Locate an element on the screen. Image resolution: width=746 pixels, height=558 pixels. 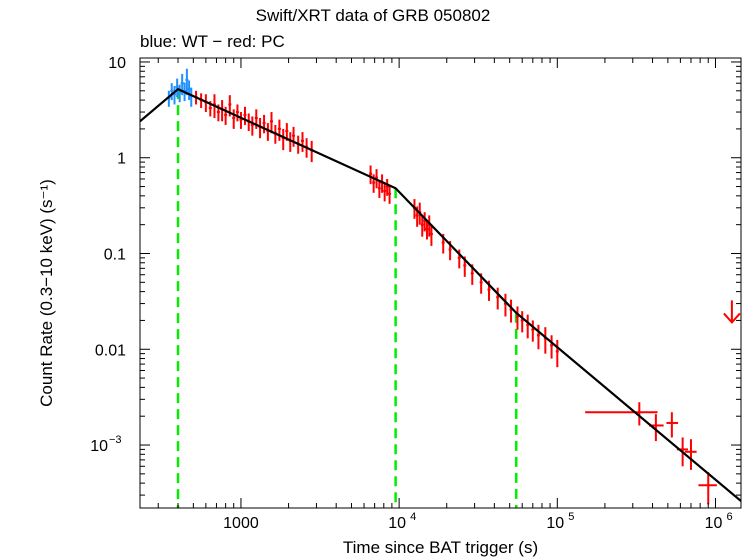
x-tick-label: 1000 is located at coordinates (241, 523).